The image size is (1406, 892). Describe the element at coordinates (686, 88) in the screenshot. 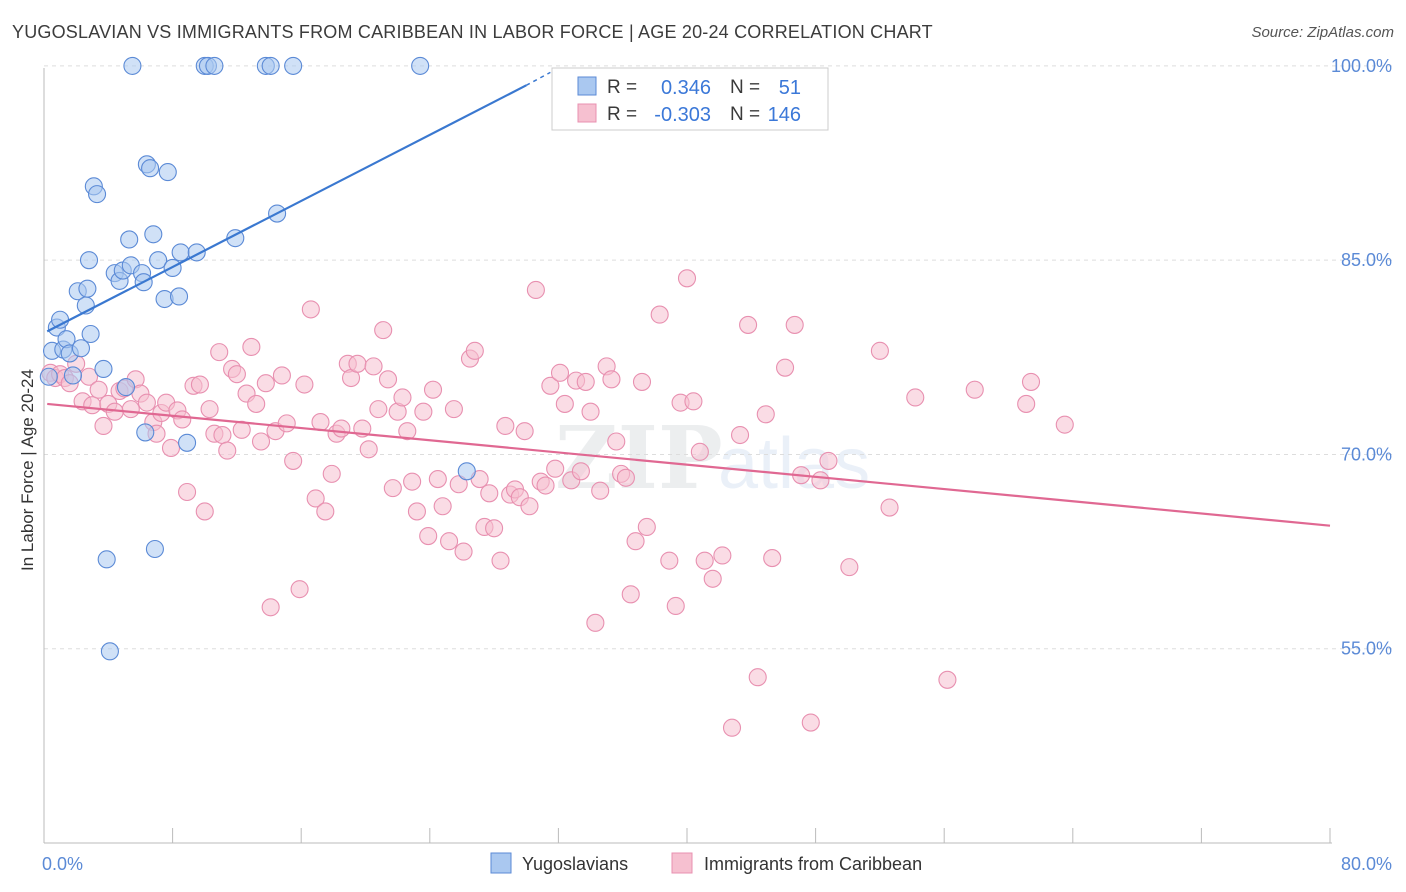

I see `legend-r-value-1: 0.346` at that location.